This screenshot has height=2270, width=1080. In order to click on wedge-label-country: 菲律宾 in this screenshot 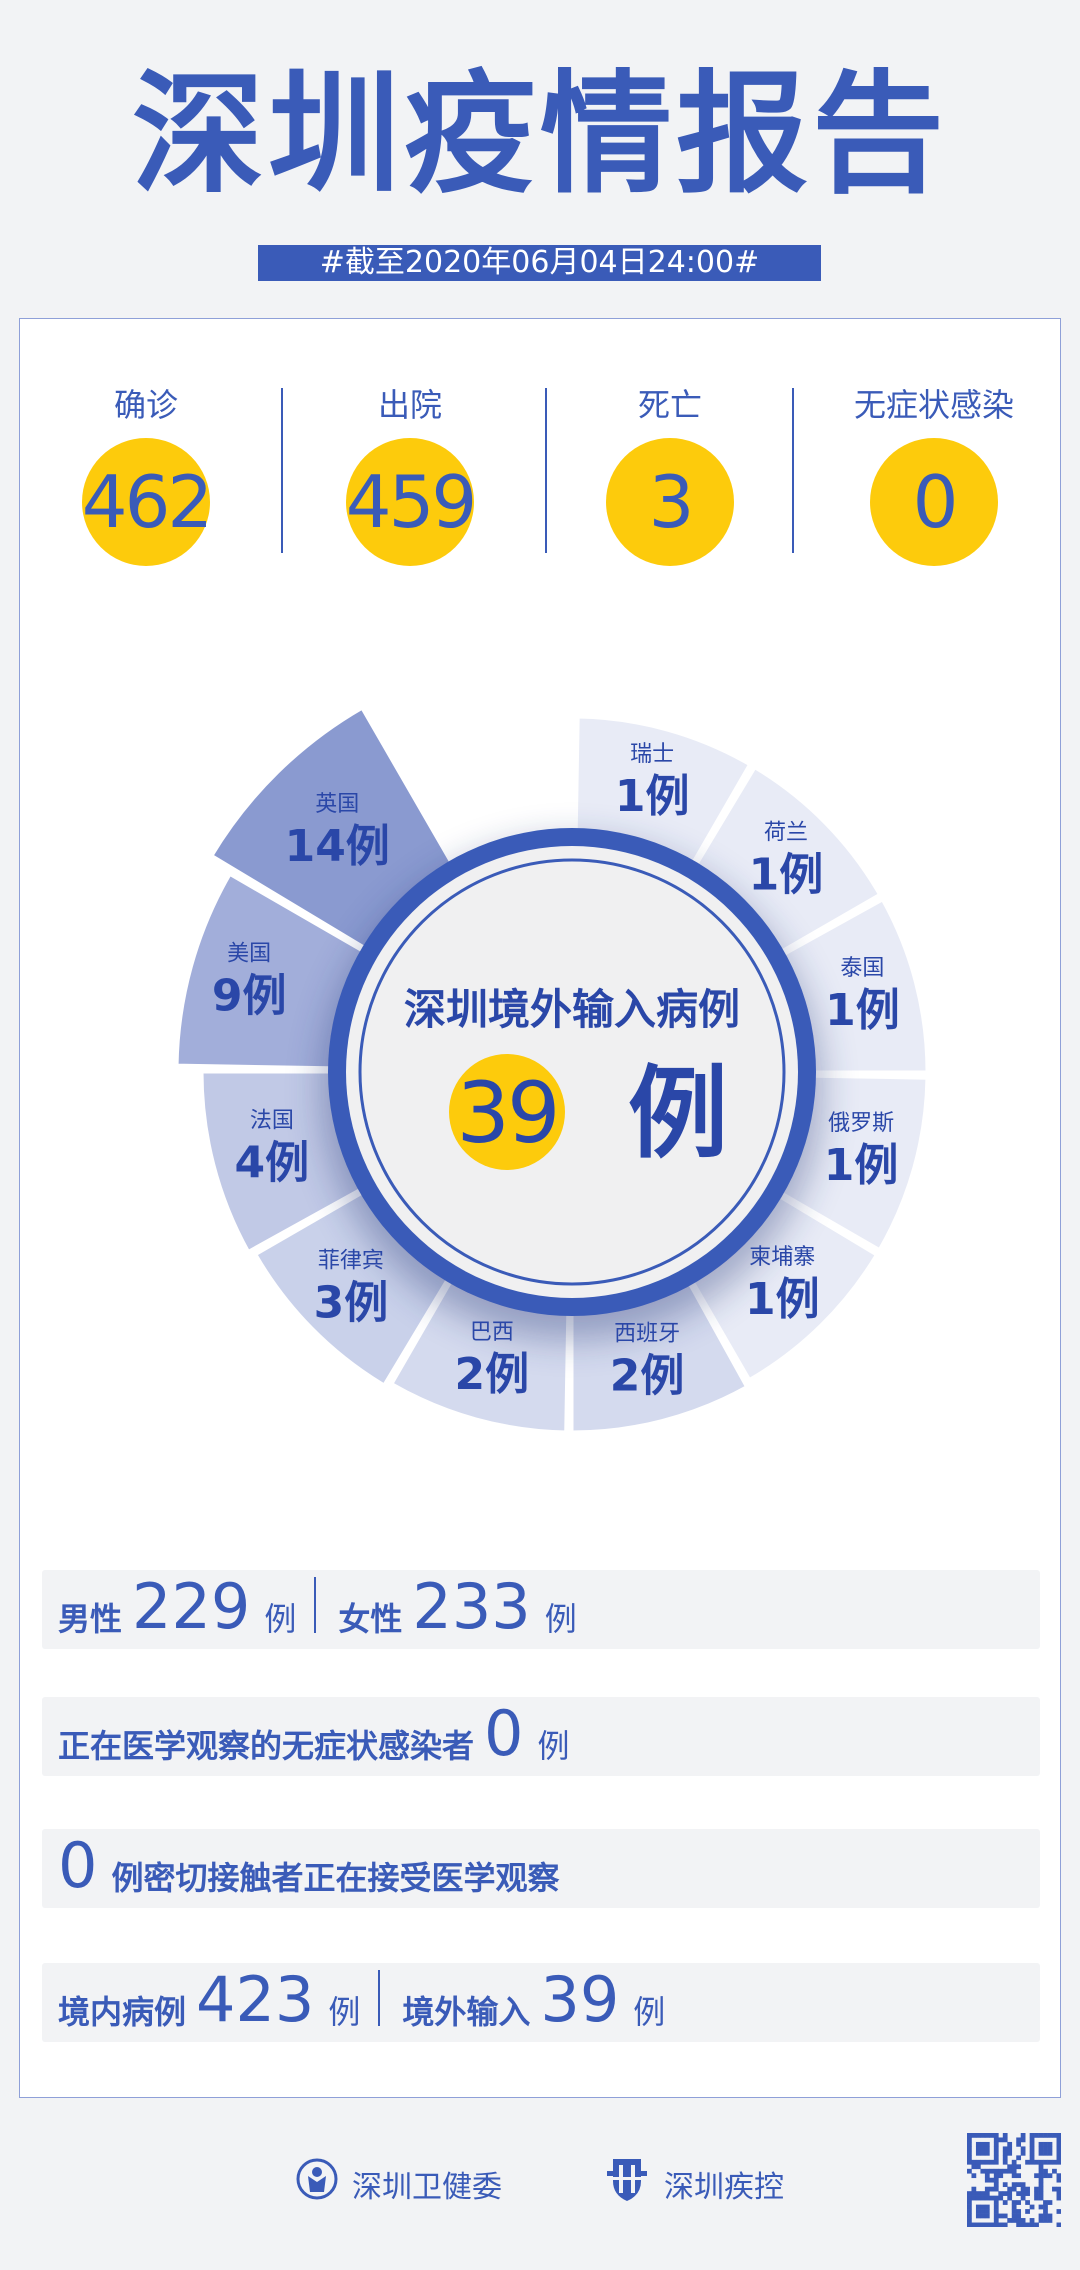, I will do `click(351, 1260)`.